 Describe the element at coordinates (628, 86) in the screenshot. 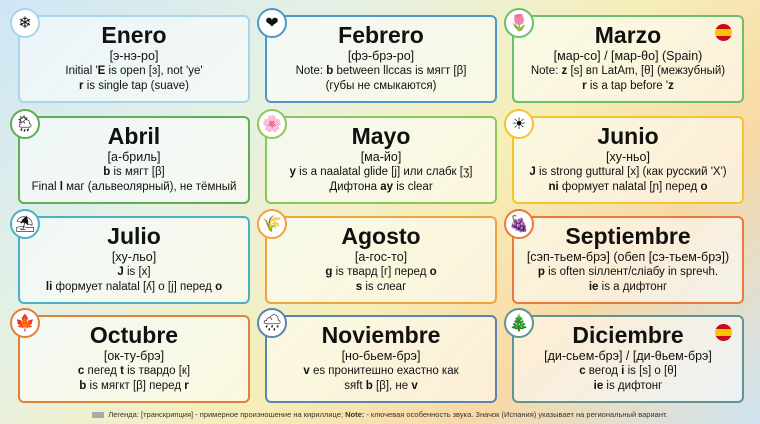

I see `note-line: r is a tap before 'z` at that location.